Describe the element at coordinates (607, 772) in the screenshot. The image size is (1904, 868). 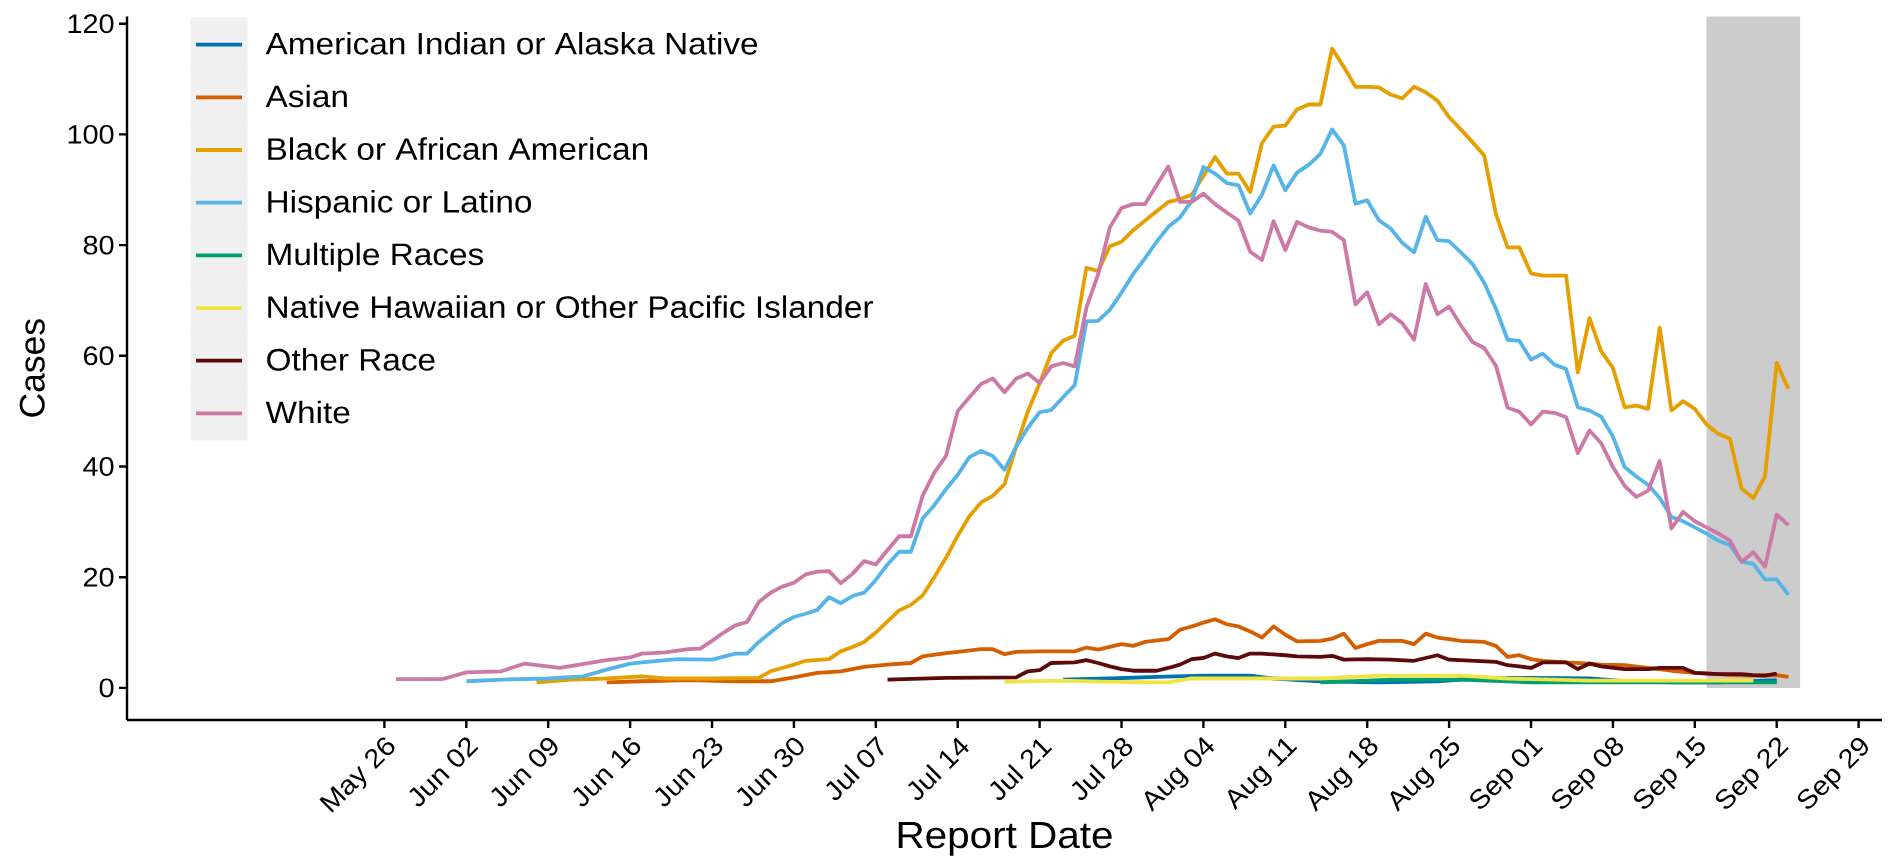
I see `x-tick-label: Jun 16` at that location.